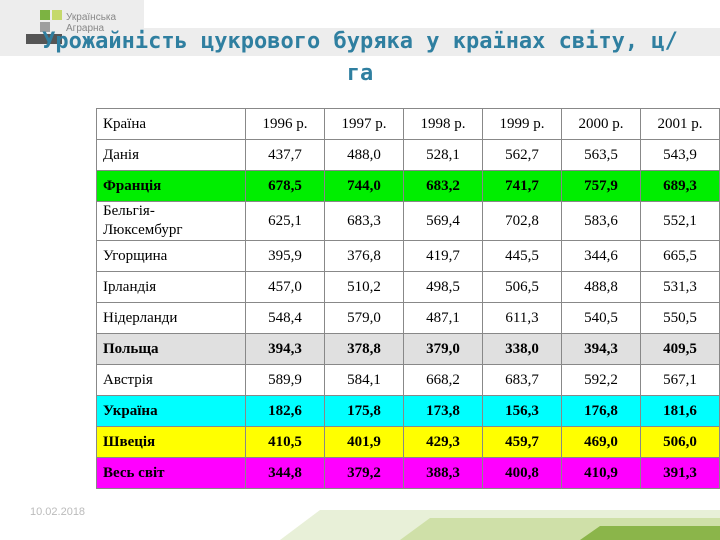  I want to click on value-cell: 391,3, so click(680, 473).